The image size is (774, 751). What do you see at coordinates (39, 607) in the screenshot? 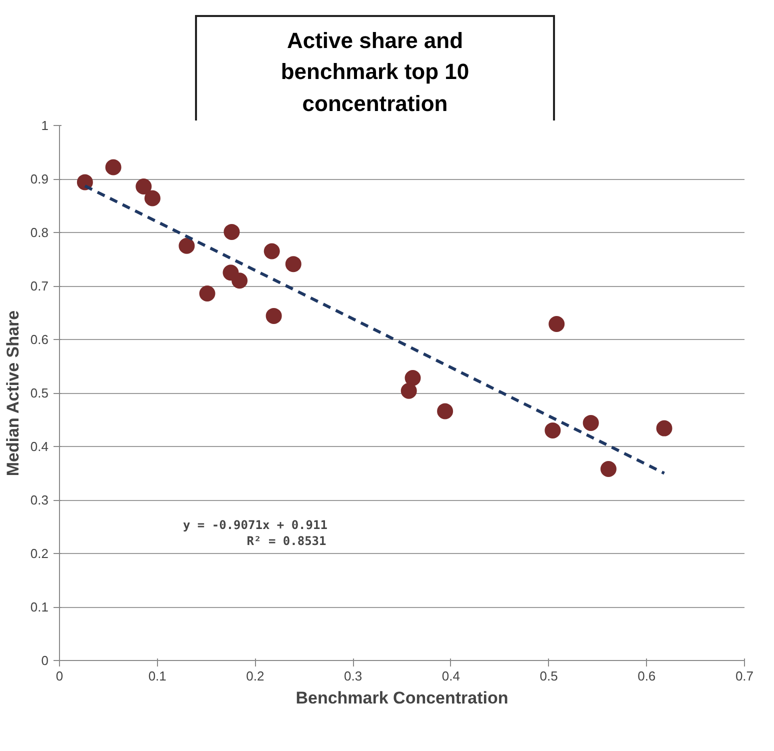
I see `y-tick-label: 0.1` at bounding box center [39, 607].